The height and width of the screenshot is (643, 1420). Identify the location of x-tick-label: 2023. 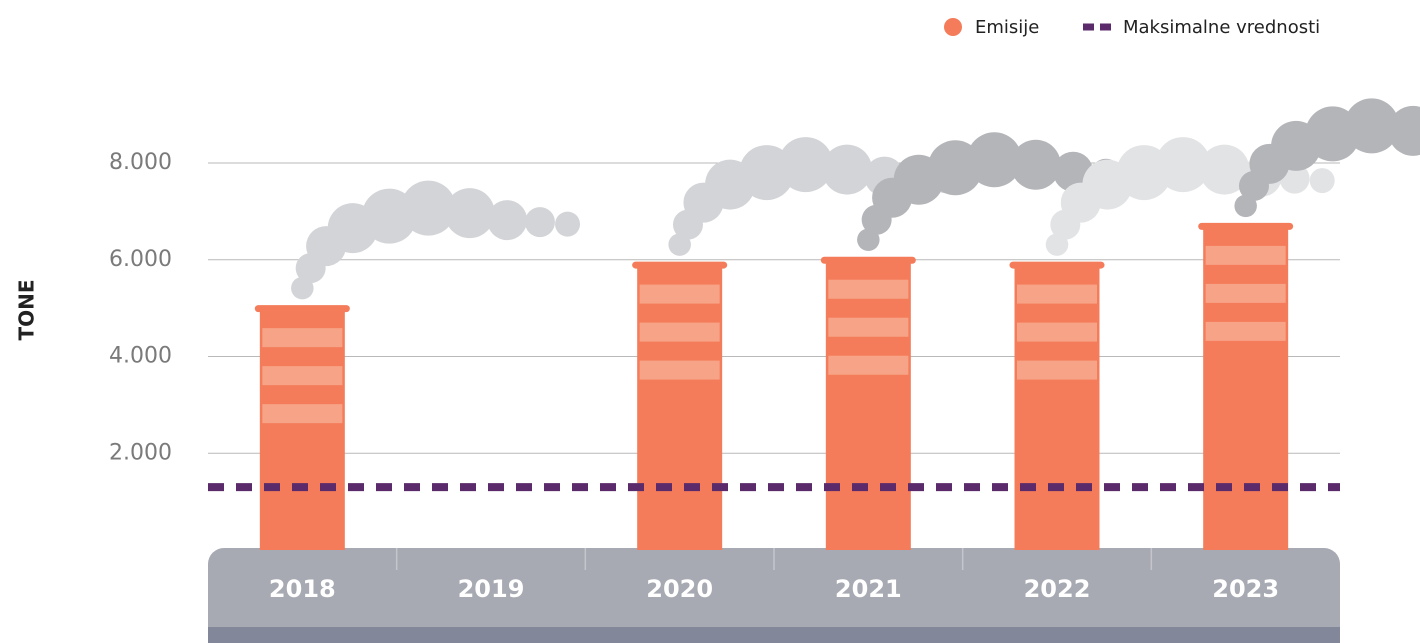
(1245, 589).